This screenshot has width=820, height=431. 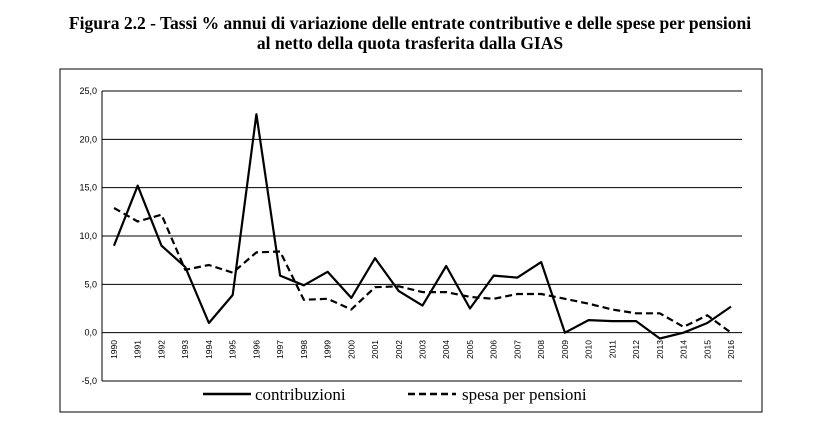 I want to click on x-tick-label: 2009, so click(x=565, y=349).